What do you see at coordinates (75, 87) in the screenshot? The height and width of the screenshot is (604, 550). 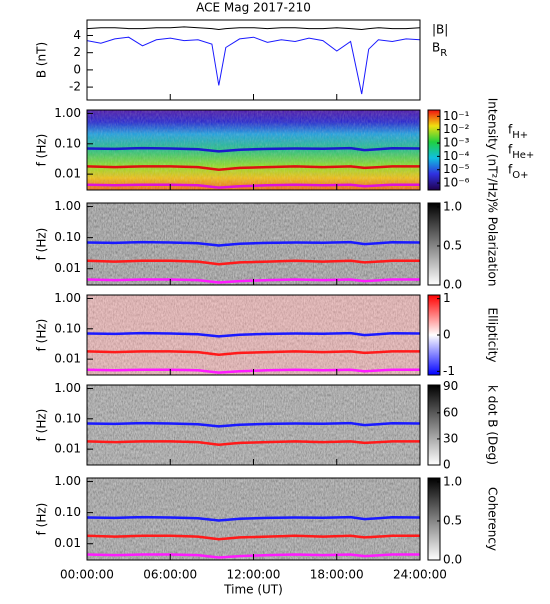 I see `y-tick-label: -2` at bounding box center [75, 87].